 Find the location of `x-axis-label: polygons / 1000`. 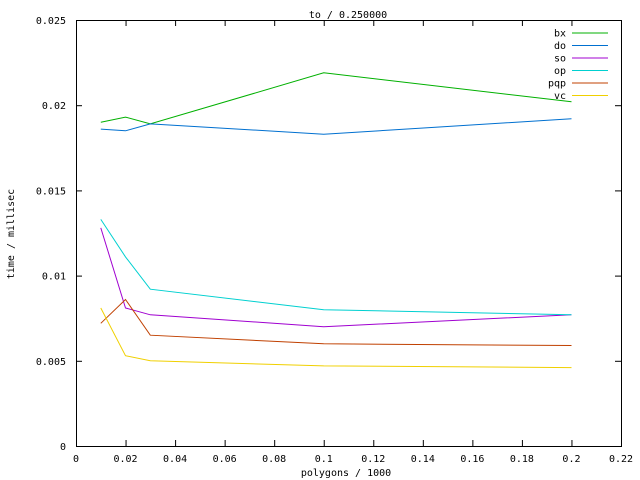

x-axis-label: polygons / 1000 is located at coordinates (346, 473).